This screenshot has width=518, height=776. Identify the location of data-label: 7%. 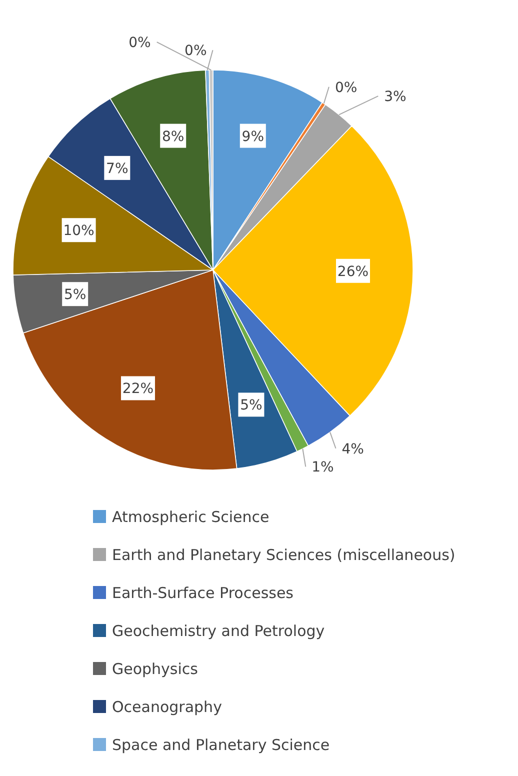
(117, 168).